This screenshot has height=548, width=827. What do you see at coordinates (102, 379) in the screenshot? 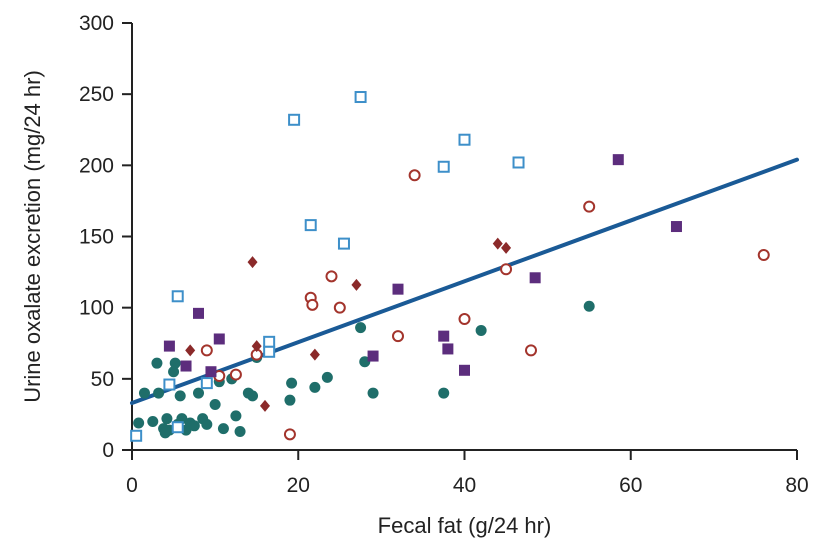
I see `y-tick-label: 50` at bounding box center [102, 379].